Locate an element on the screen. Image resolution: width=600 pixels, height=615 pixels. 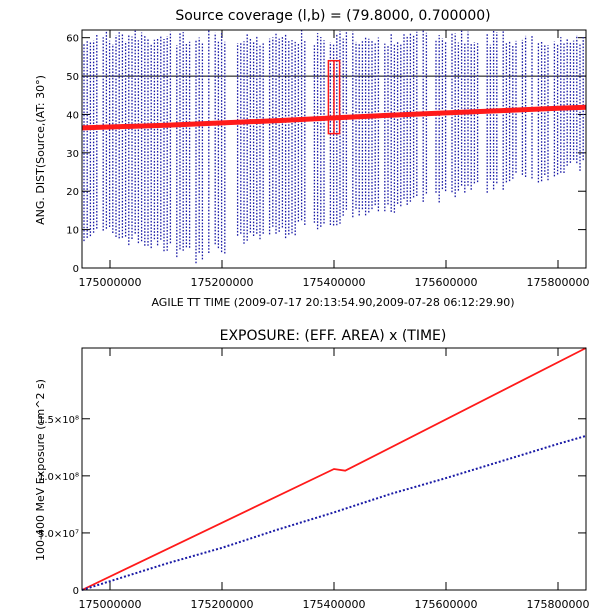
y-tick-label: 5.0×10⁷ is located at coordinates (58, 534).